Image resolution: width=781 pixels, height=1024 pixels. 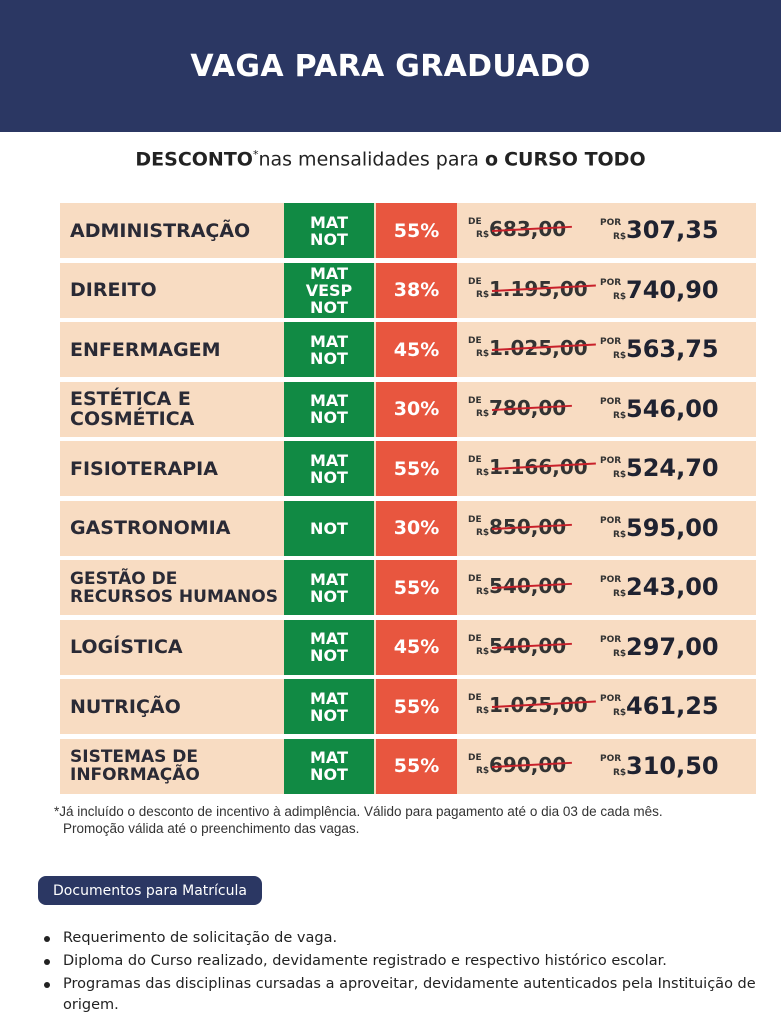 What do you see at coordinates (532, 468) in the screenshot?
I see `original-price-cell: DE R$ 1.166,00` at bounding box center [532, 468].